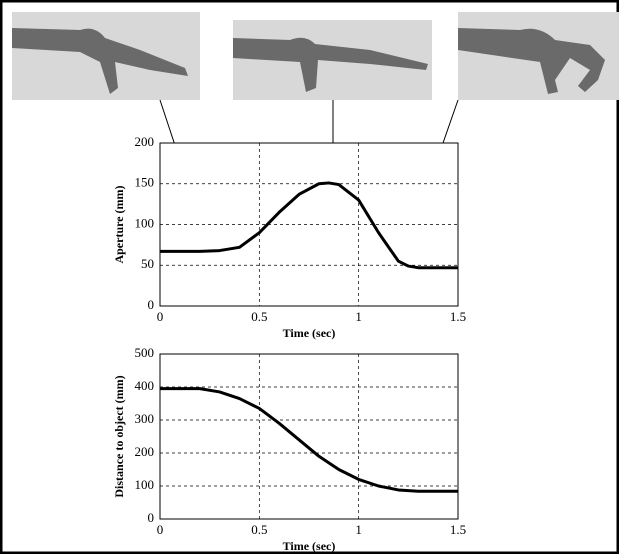  What do you see at coordinates (145, 418) in the screenshot?
I see `y-tick-label: 300` at bounding box center [145, 418].